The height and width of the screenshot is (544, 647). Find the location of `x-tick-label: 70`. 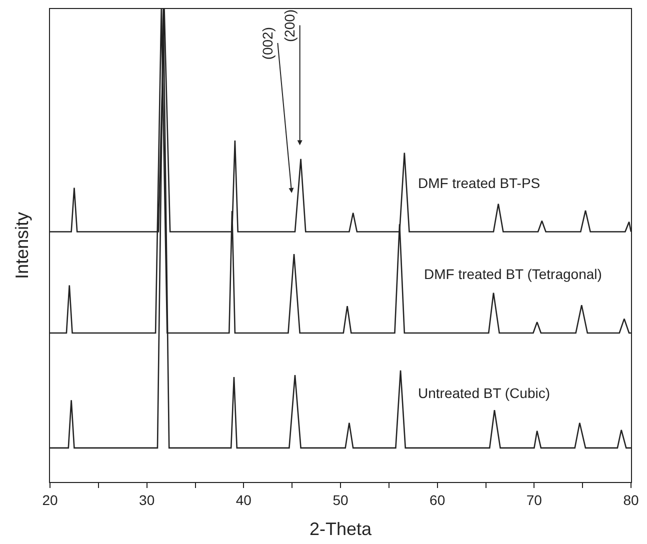

x-tick-label: 70 is located at coordinates (534, 500).